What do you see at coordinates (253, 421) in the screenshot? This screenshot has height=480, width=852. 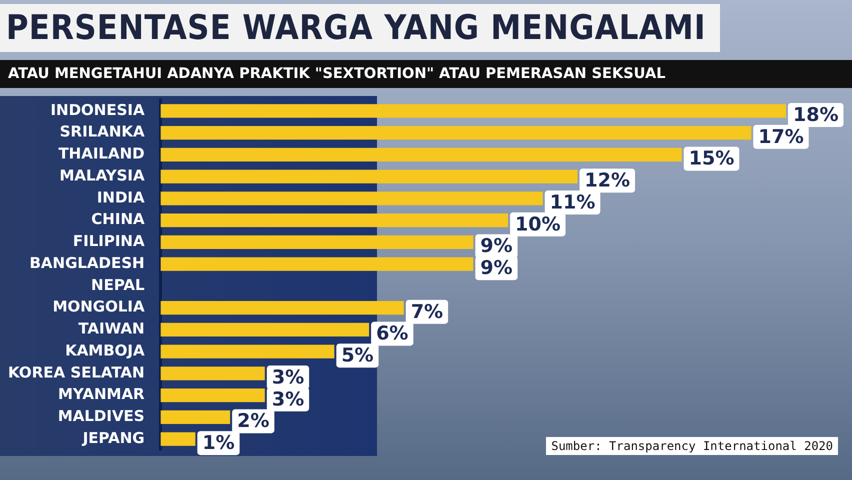 I see `data-label: 2%` at bounding box center [253, 421].